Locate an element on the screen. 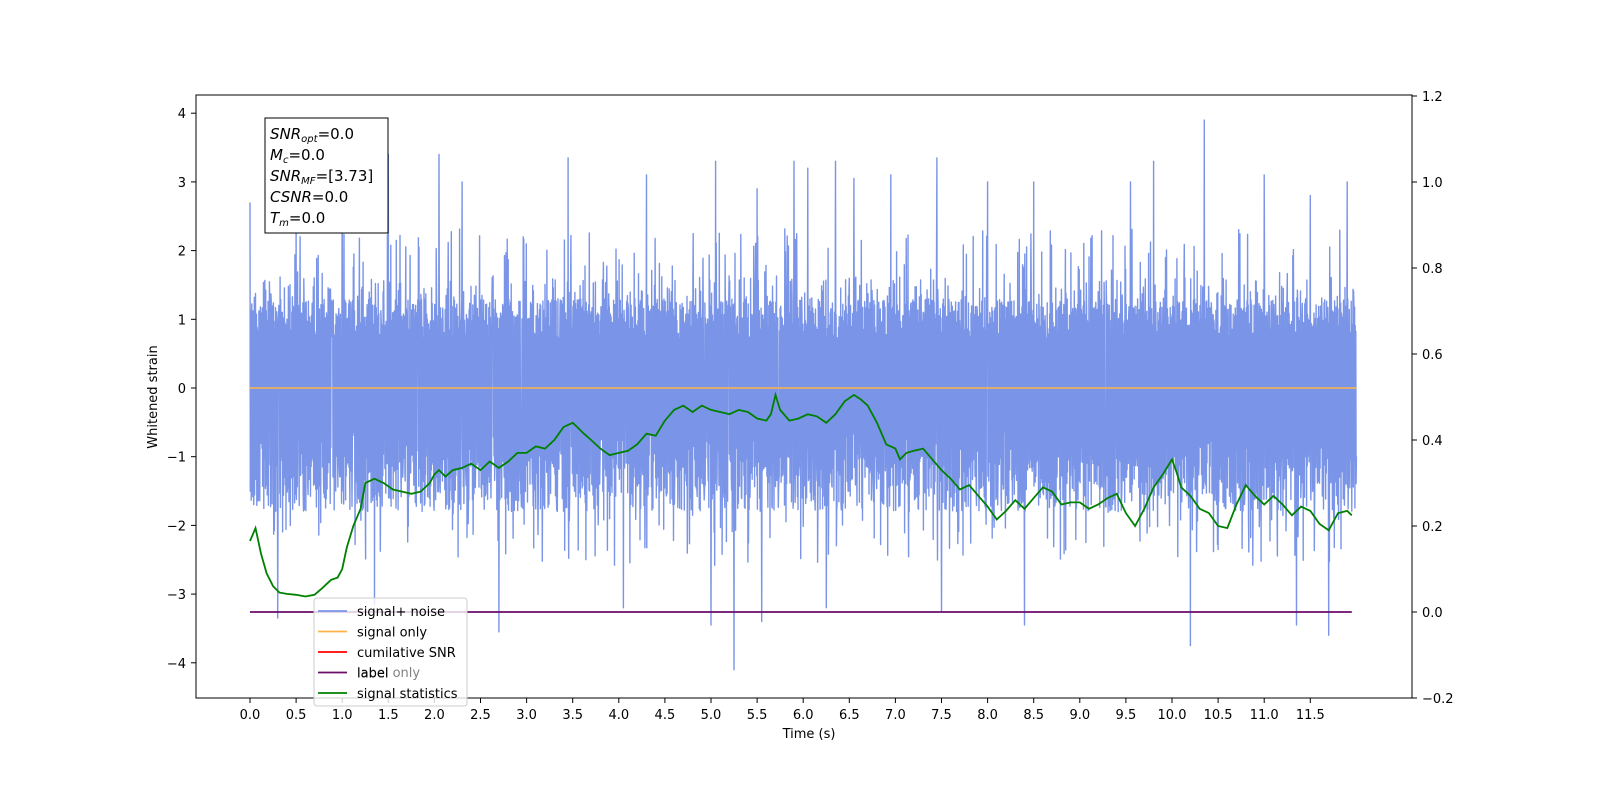 The width and height of the screenshot is (1600, 804). x-tick-label: 4.5 is located at coordinates (665, 715).